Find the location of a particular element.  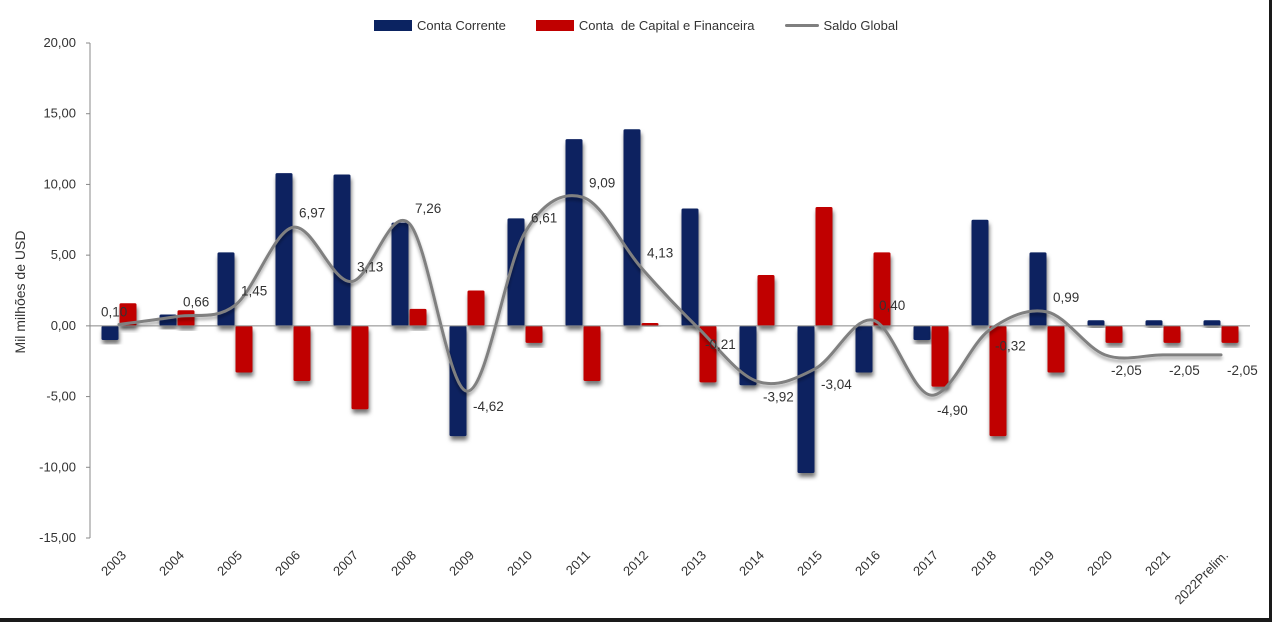

data-label-saldo-global: 0,40 is located at coordinates (892, 305).